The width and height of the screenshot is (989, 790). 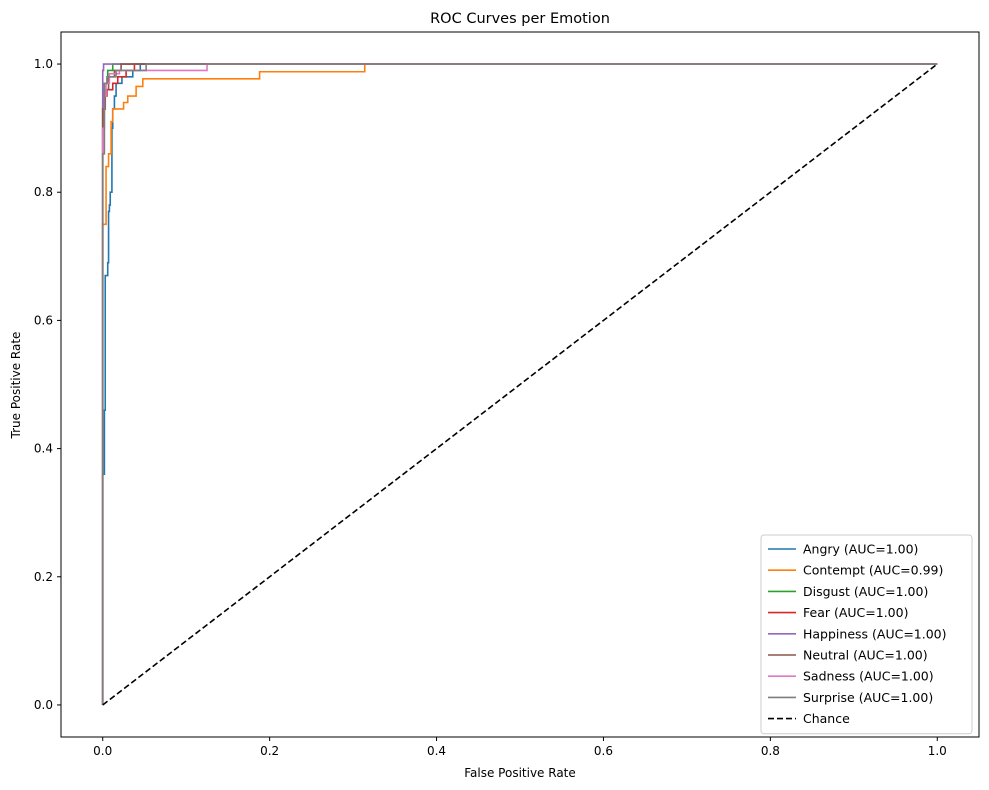 I want to click on legend-label-chance: Chance, so click(x=826, y=718).